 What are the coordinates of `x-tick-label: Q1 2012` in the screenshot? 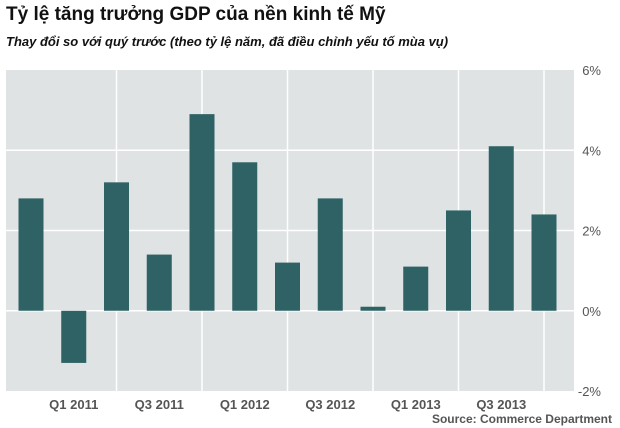 It's located at (245, 404).